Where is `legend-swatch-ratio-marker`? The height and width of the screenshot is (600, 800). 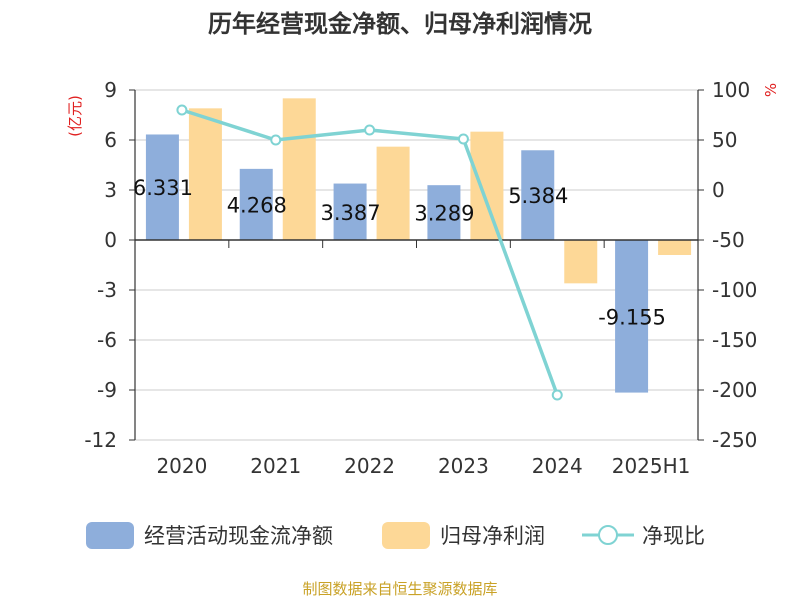
legend-swatch-ratio-marker is located at coordinates (608, 535).